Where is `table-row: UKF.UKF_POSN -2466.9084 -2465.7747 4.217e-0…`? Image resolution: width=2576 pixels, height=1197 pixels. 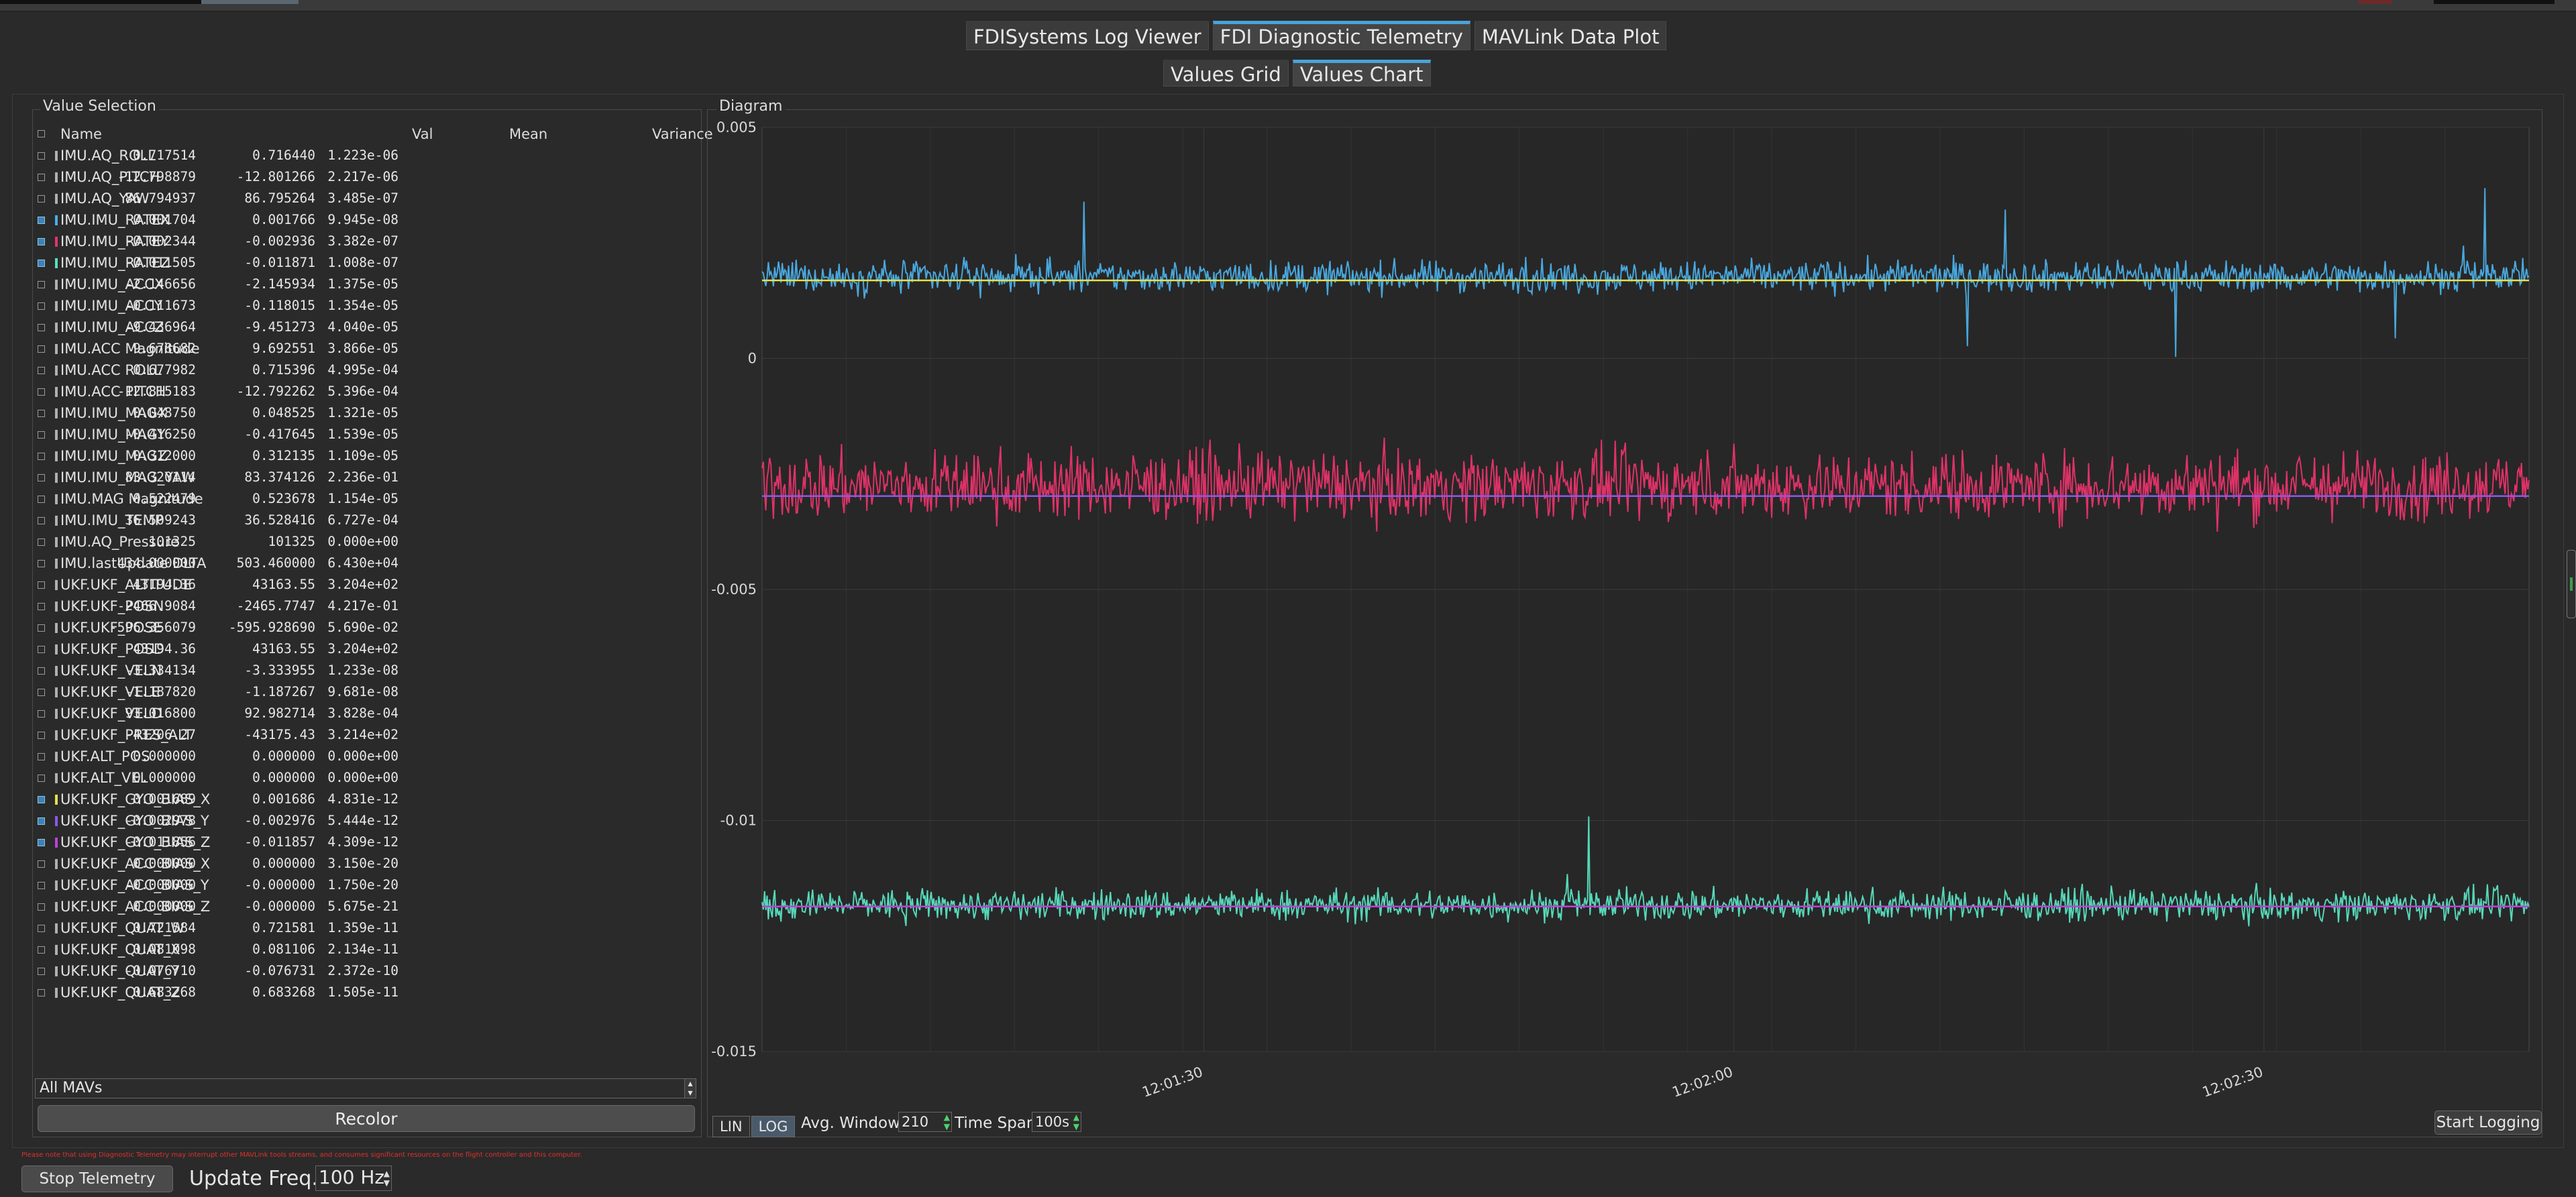
table-row: UKF.UKF_POSN -2466.9084 -2465.7747 4.217e-0… is located at coordinates (367, 606).